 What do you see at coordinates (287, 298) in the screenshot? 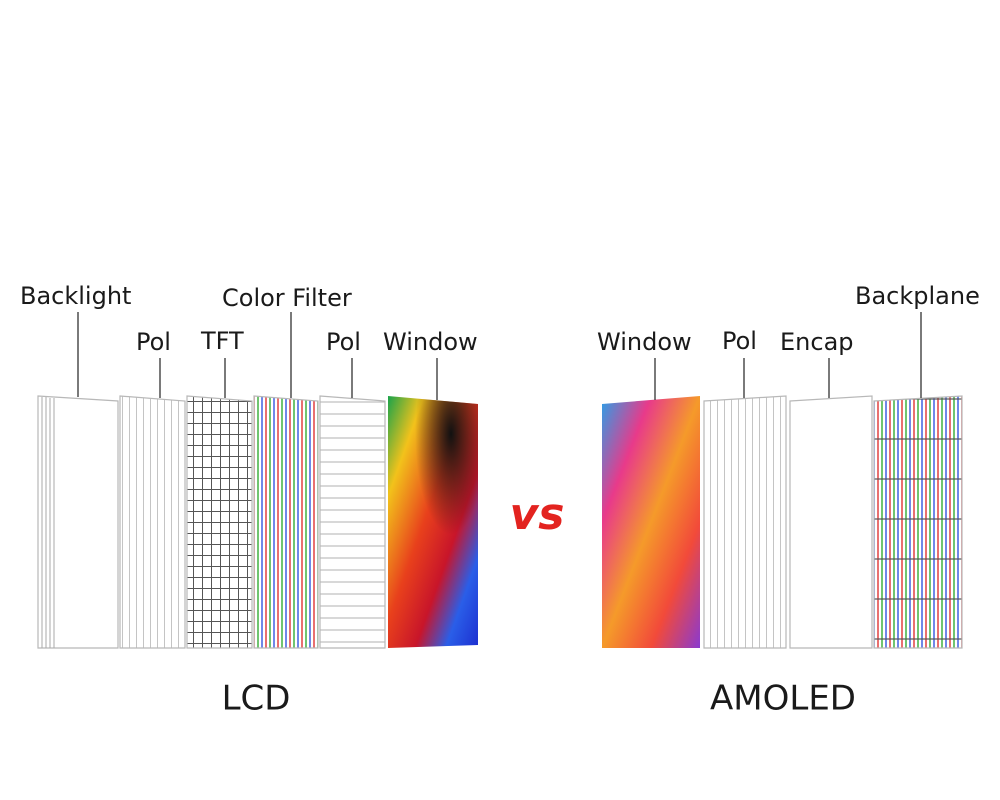
I see `layer-label: Color Filter` at bounding box center [287, 298].